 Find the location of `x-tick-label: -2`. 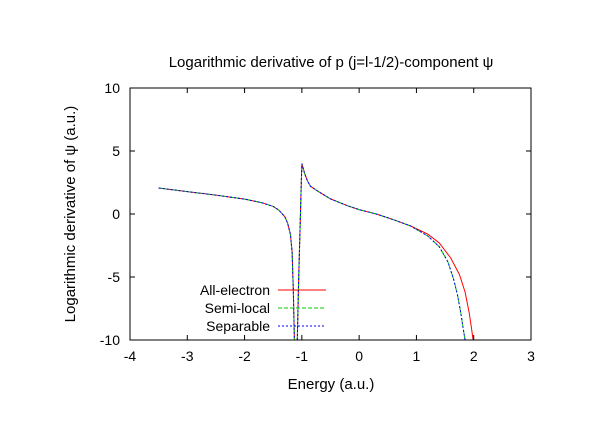

x-tick-label: -2 is located at coordinates (244, 356).